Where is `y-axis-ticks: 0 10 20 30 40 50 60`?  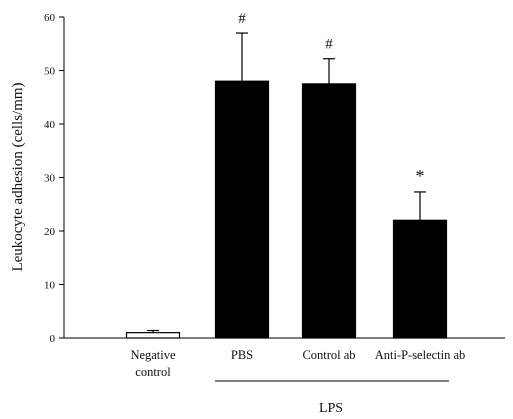 y-axis-ticks: 0 10 20 30 40 50 60 is located at coordinates (54, 178).